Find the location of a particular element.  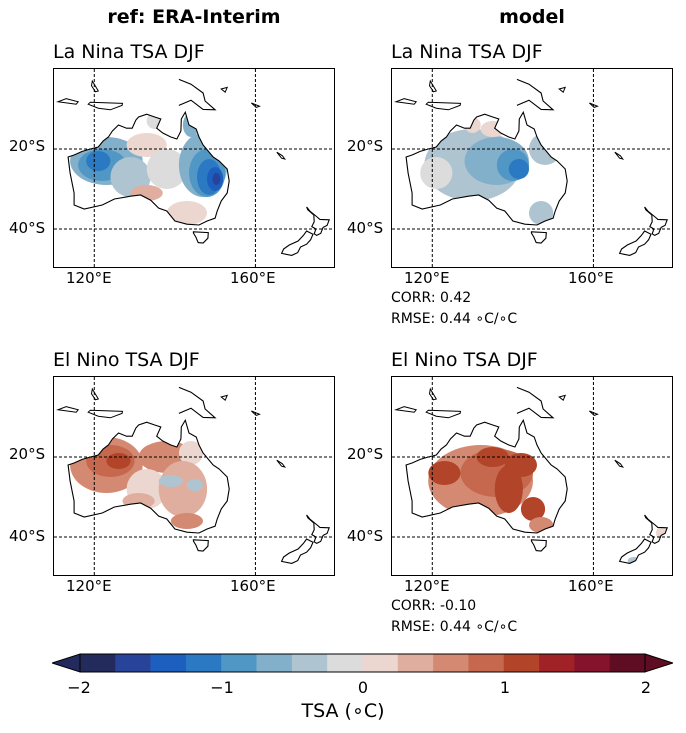

ytick-20s-ref-lanina: 20°S is located at coordinates (27, 146).